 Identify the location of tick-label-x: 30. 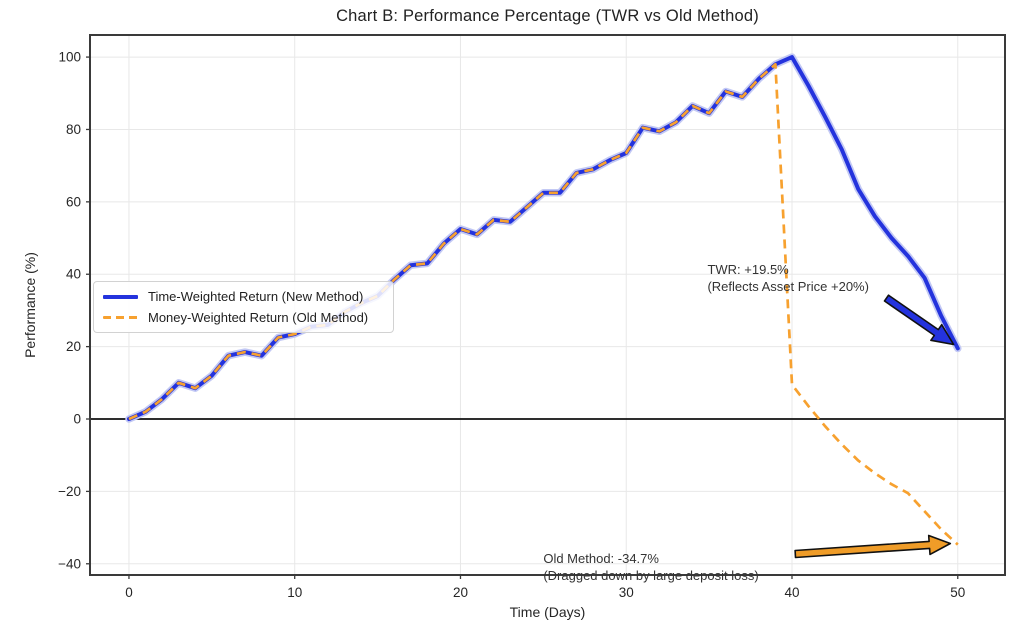
(626, 592).